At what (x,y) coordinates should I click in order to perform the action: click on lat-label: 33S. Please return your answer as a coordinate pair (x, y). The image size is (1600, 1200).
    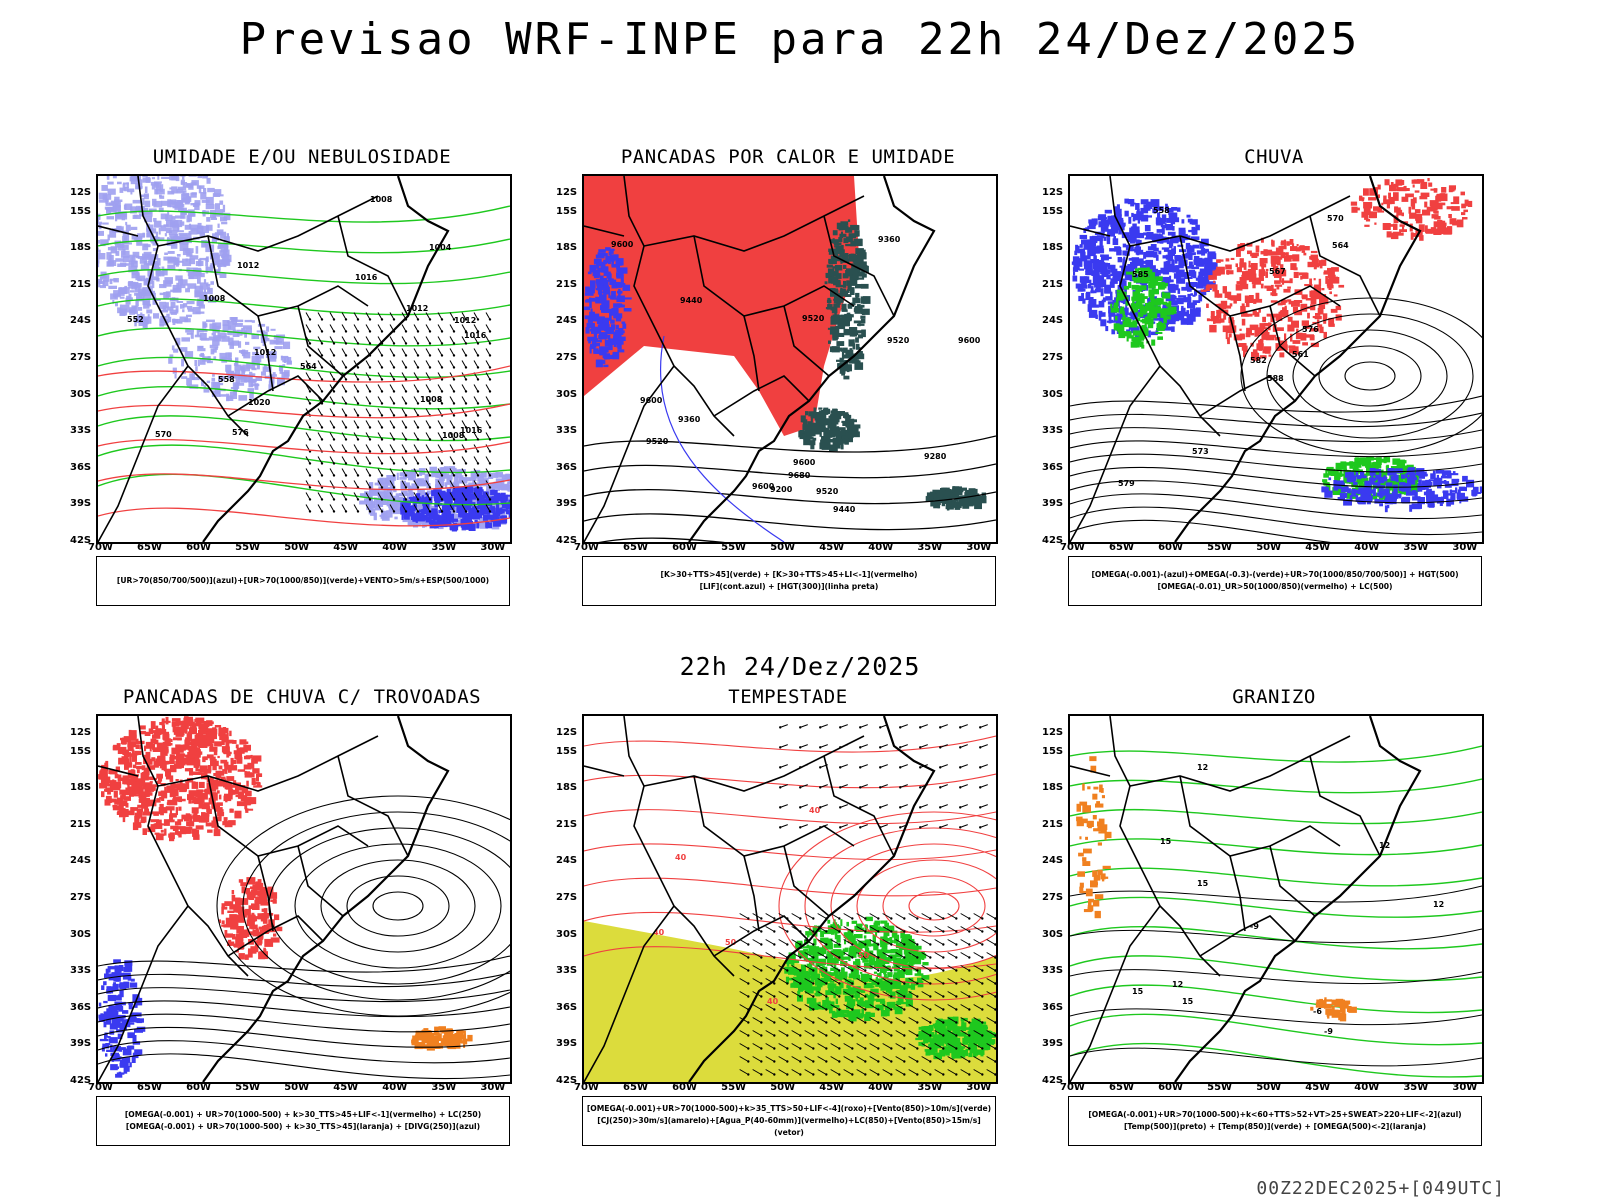
    Looking at the image, I should click on (567, 431).